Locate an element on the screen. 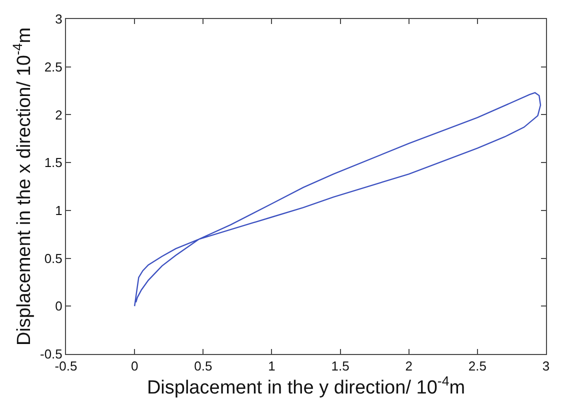 Image resolution: width=562 pixels, height=412 pixels. x-tick-label: 1.5 is located at coordinates (340, 366).